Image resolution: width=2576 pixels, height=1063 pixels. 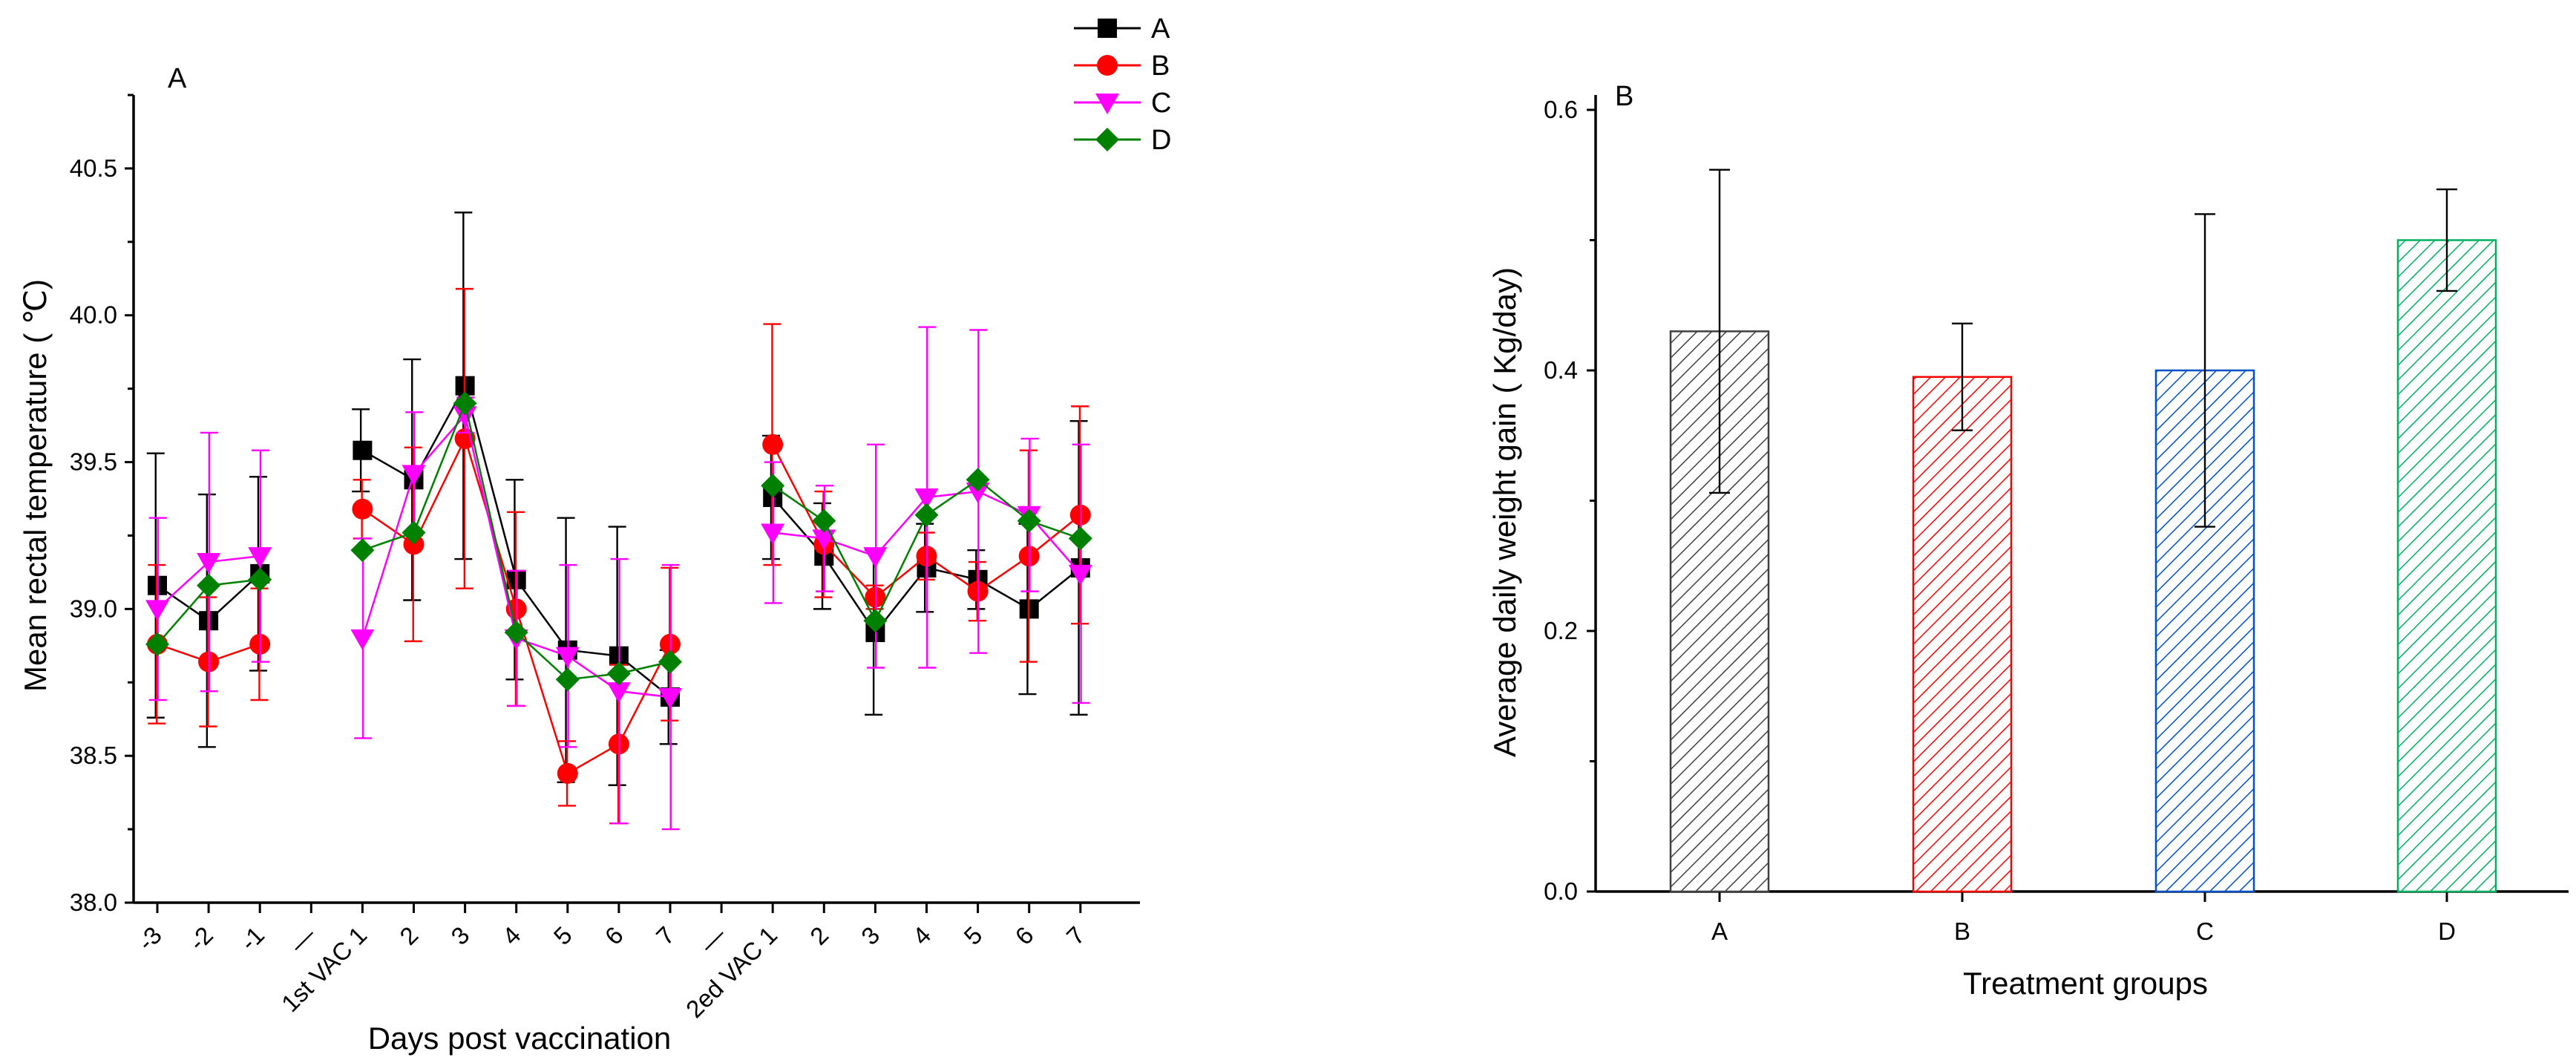 What do you see at coordinates (618, 541) in the screenshot?
I see `series-d` at bounding box center [618, 541].